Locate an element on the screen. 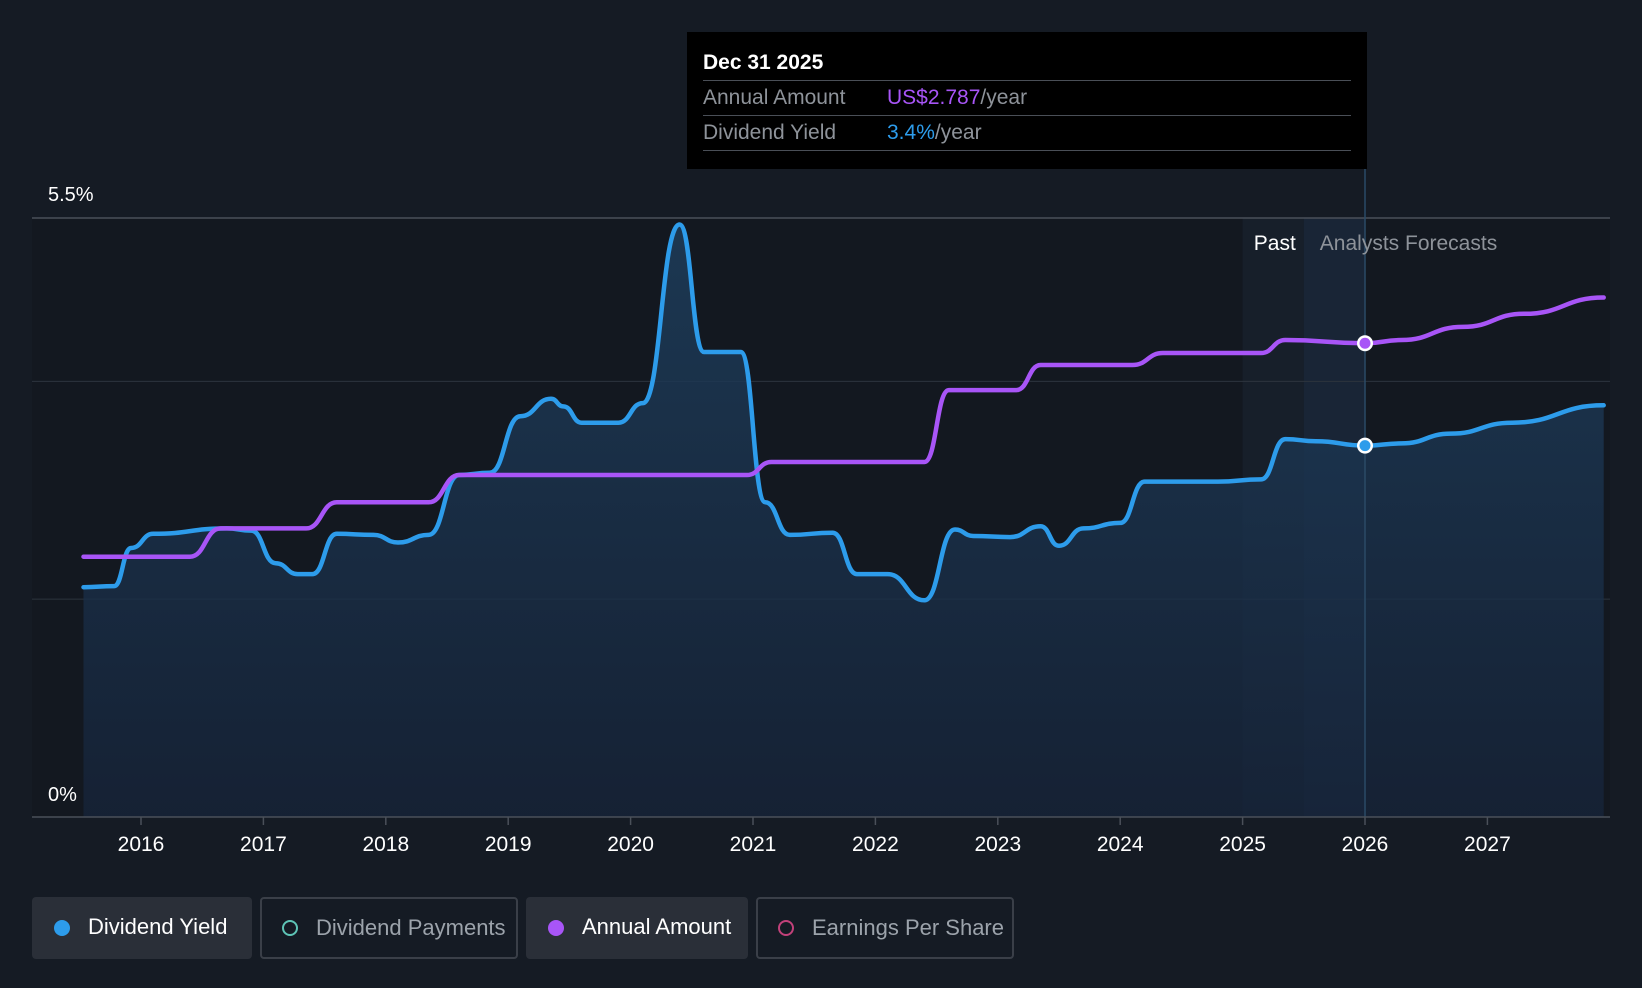  y-bottom-label: 0% is located at coordinates (62, 795).